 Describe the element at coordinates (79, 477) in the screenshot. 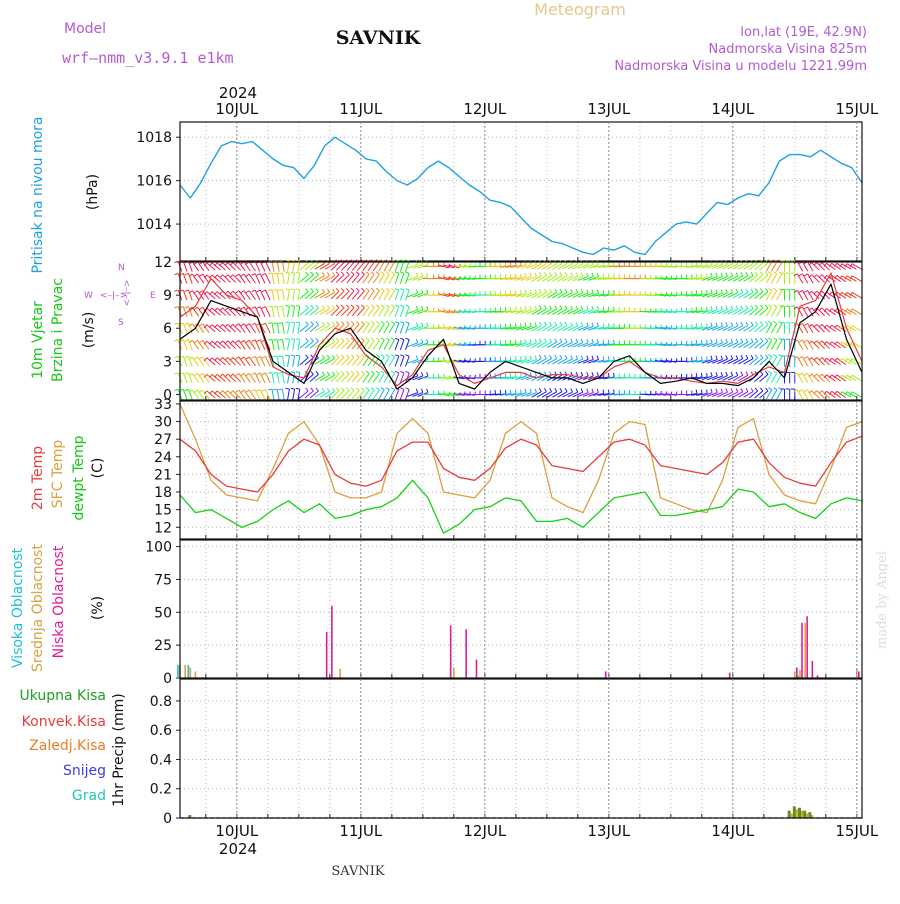

I see `temp-label-3: dewpt Temp` at that location.